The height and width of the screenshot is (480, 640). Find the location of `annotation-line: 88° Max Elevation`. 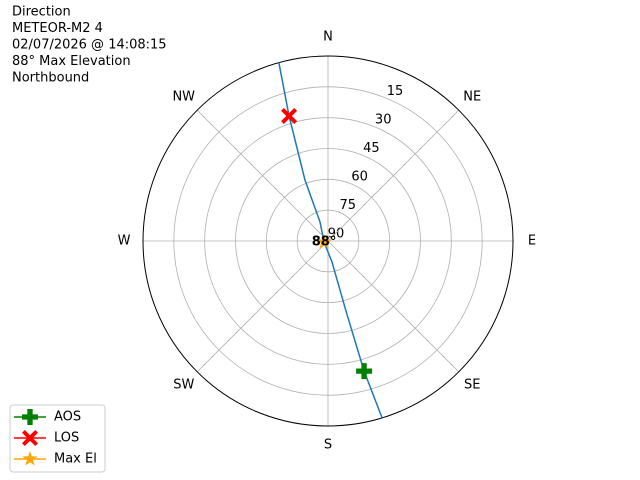

annotation-line: 88° Max Elevation is located at coordinates (71, 61).